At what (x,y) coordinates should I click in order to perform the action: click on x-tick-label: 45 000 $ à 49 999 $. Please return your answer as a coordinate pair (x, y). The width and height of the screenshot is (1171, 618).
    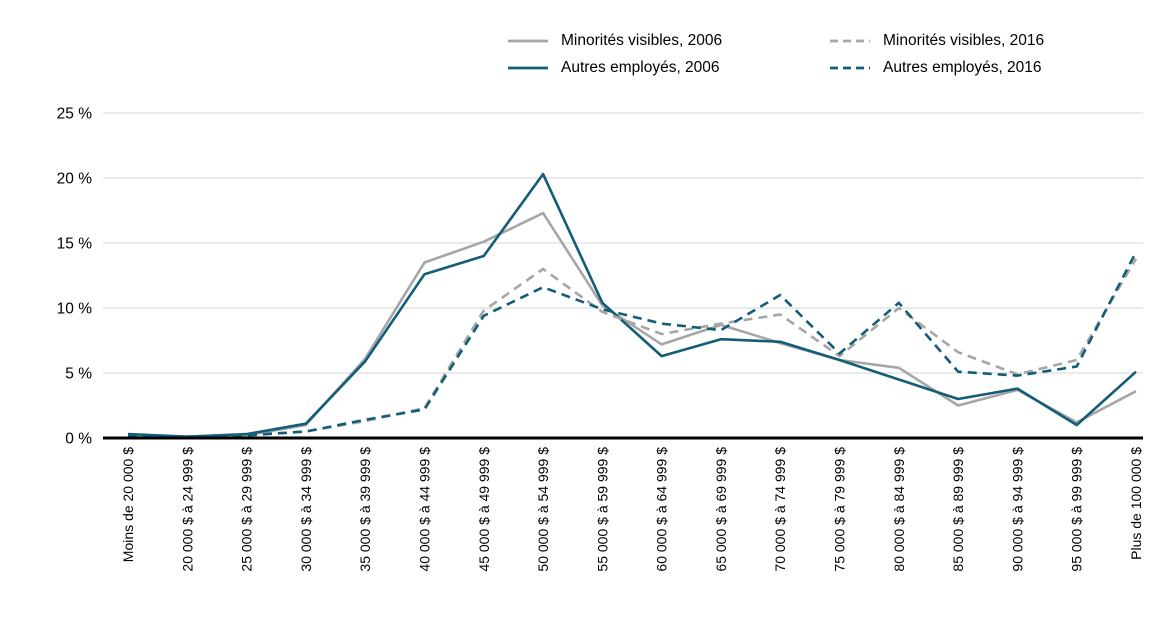
    Looking at the image, I should click on (484, 509).